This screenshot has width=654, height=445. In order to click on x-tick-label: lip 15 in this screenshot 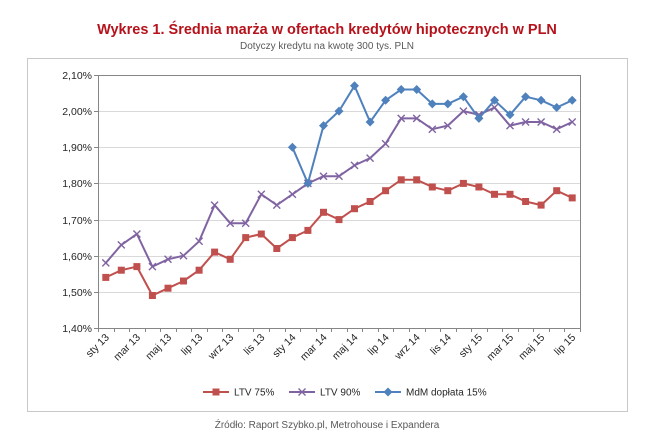, I will do `click(565, 345)`.